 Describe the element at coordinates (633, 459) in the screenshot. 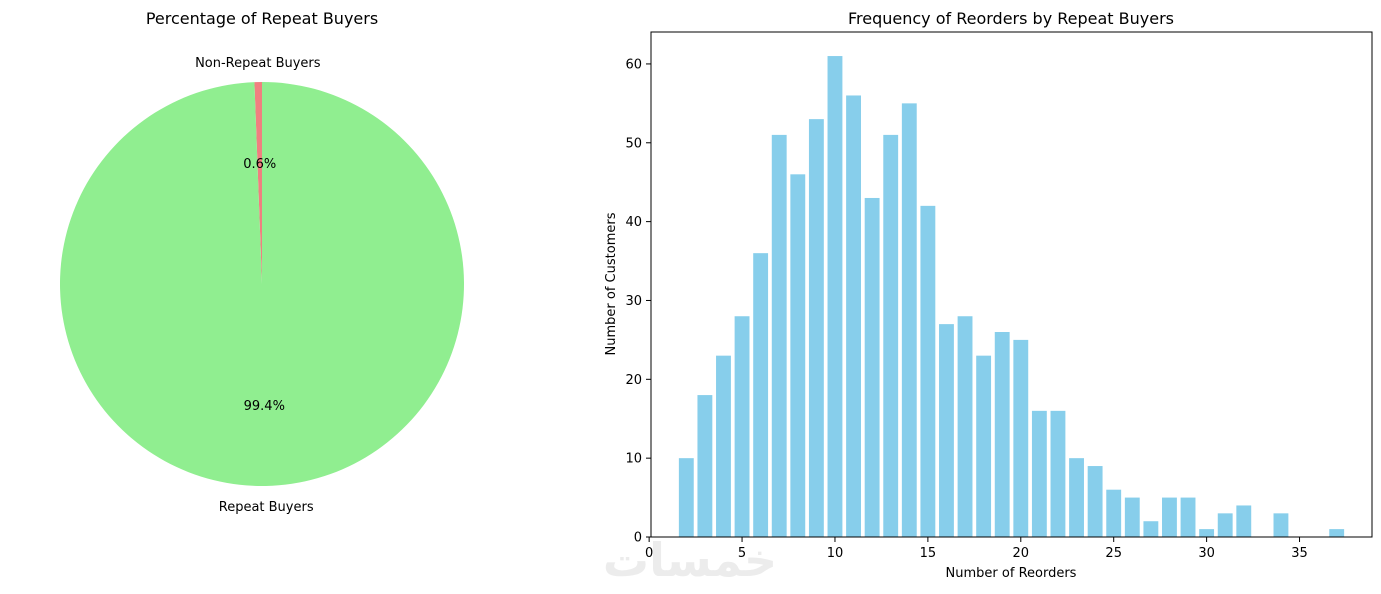

I see `y-tick-label-10: 10` at that location.